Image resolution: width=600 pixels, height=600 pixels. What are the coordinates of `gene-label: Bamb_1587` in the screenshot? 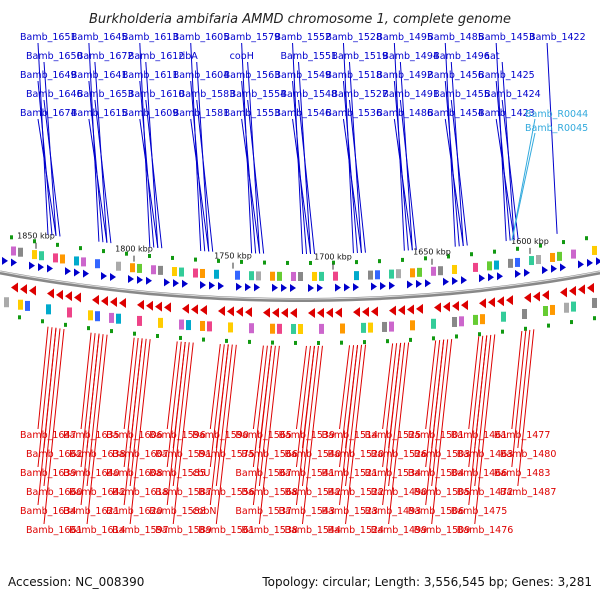 It's located at (183, 492).